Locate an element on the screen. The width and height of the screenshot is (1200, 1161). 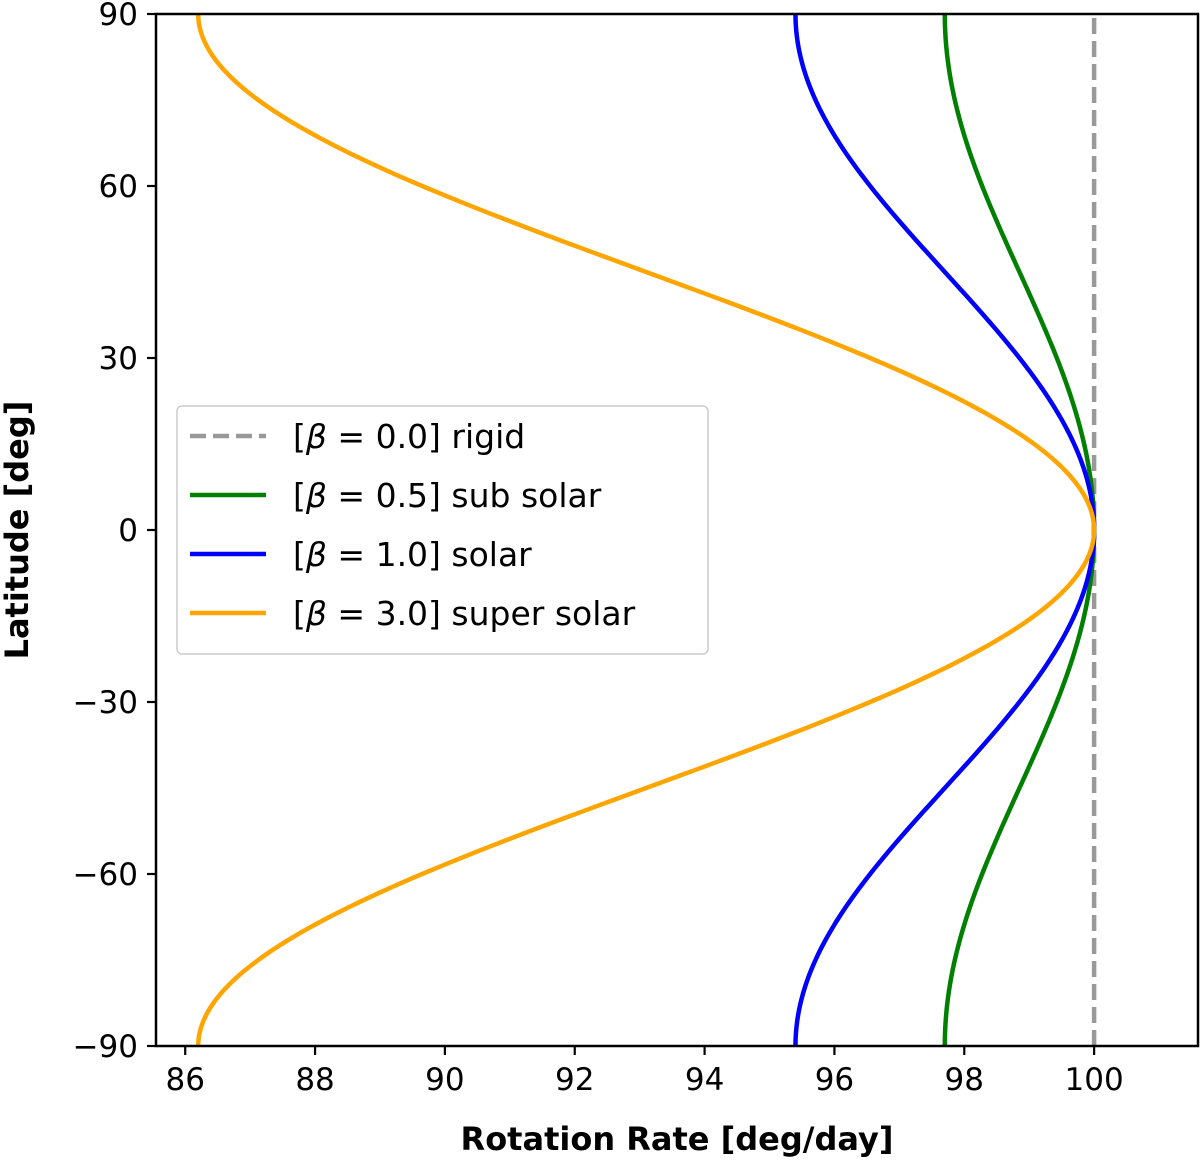
x-tick-label: 92 is located at coordinates (574, 1080).